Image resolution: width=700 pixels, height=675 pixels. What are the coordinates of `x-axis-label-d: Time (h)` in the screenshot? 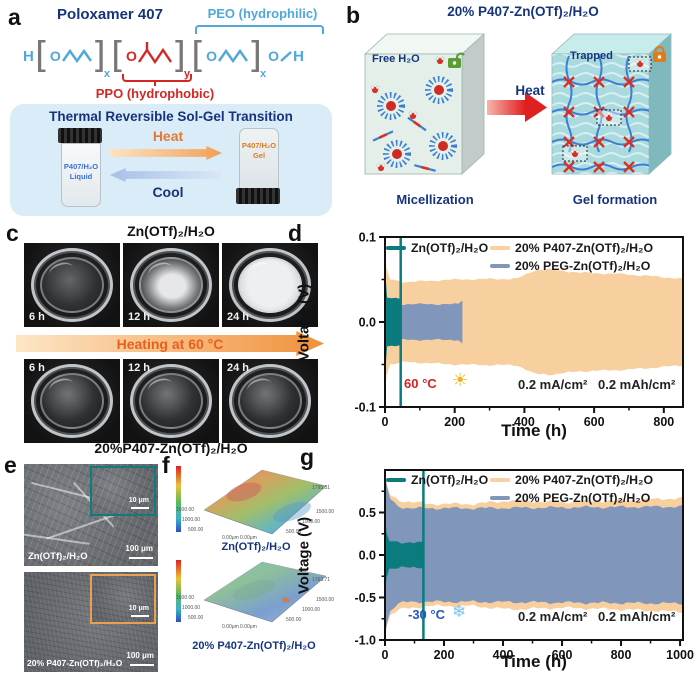 It's located at (534, 430).